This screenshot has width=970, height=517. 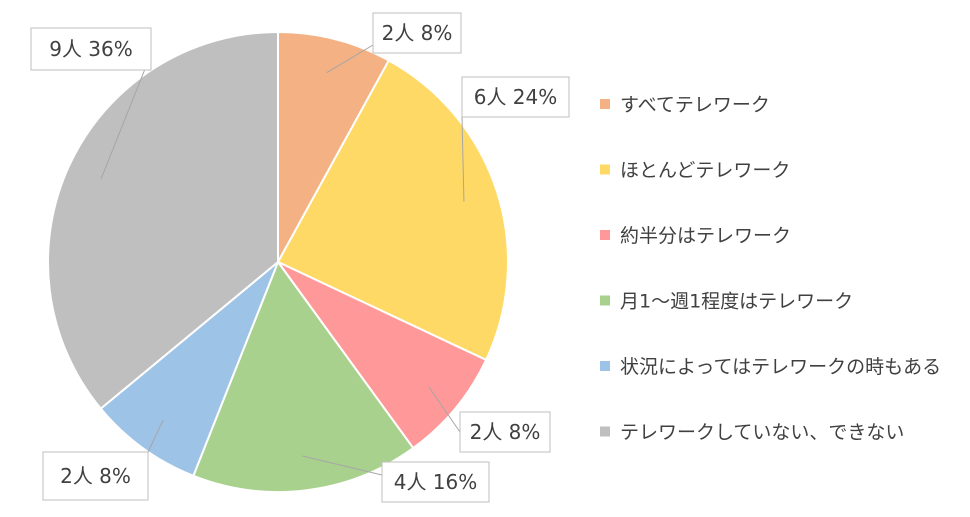 I want to click on legend-item-6: テレワークしていない、できない, so click(x=752, y=433).